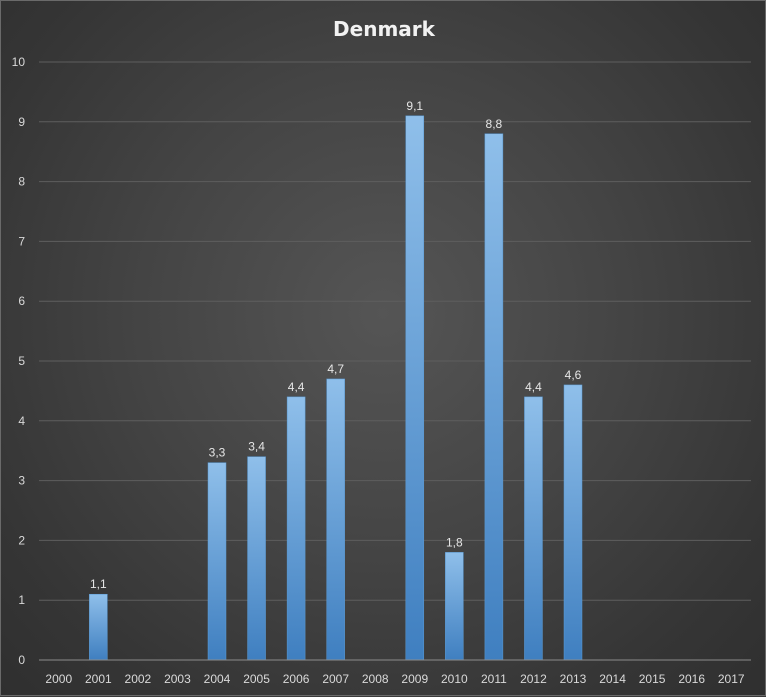  What do you see at coordinates (21, 481) in the screenshot?
I see `y-tick-label: 3` at bounding box center [21, 481].